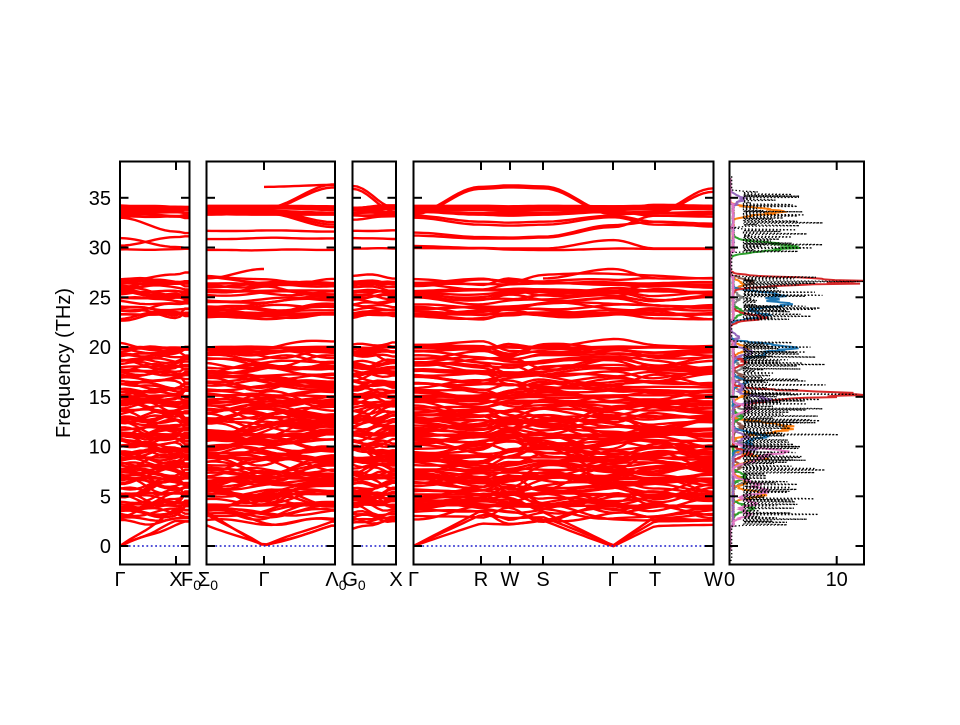 Image resolution: width=960 pixels, height=725 pixels. What do you see at coordinates (100, 199) in the screenshot?
I see `svg-text: 35` at bounding box center [100, 199].